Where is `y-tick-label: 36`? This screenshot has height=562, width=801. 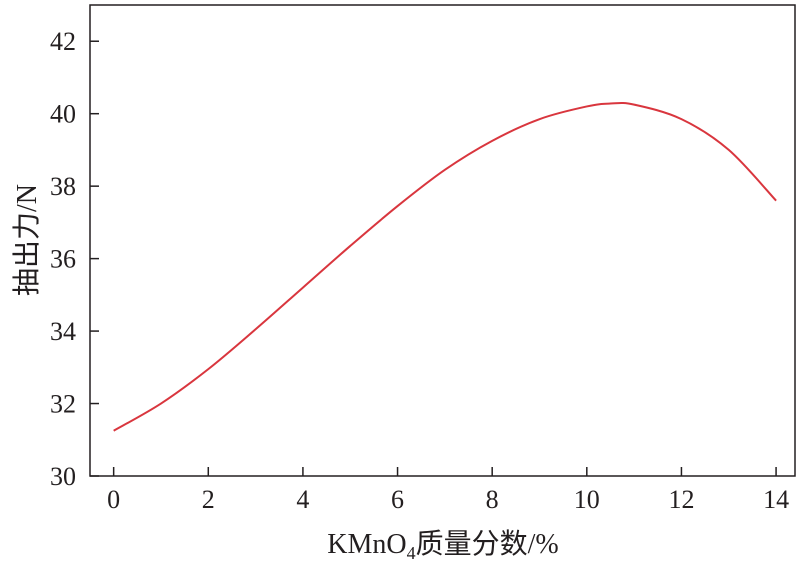 y-tick-label: 36 is located at coordinates (63, 259).